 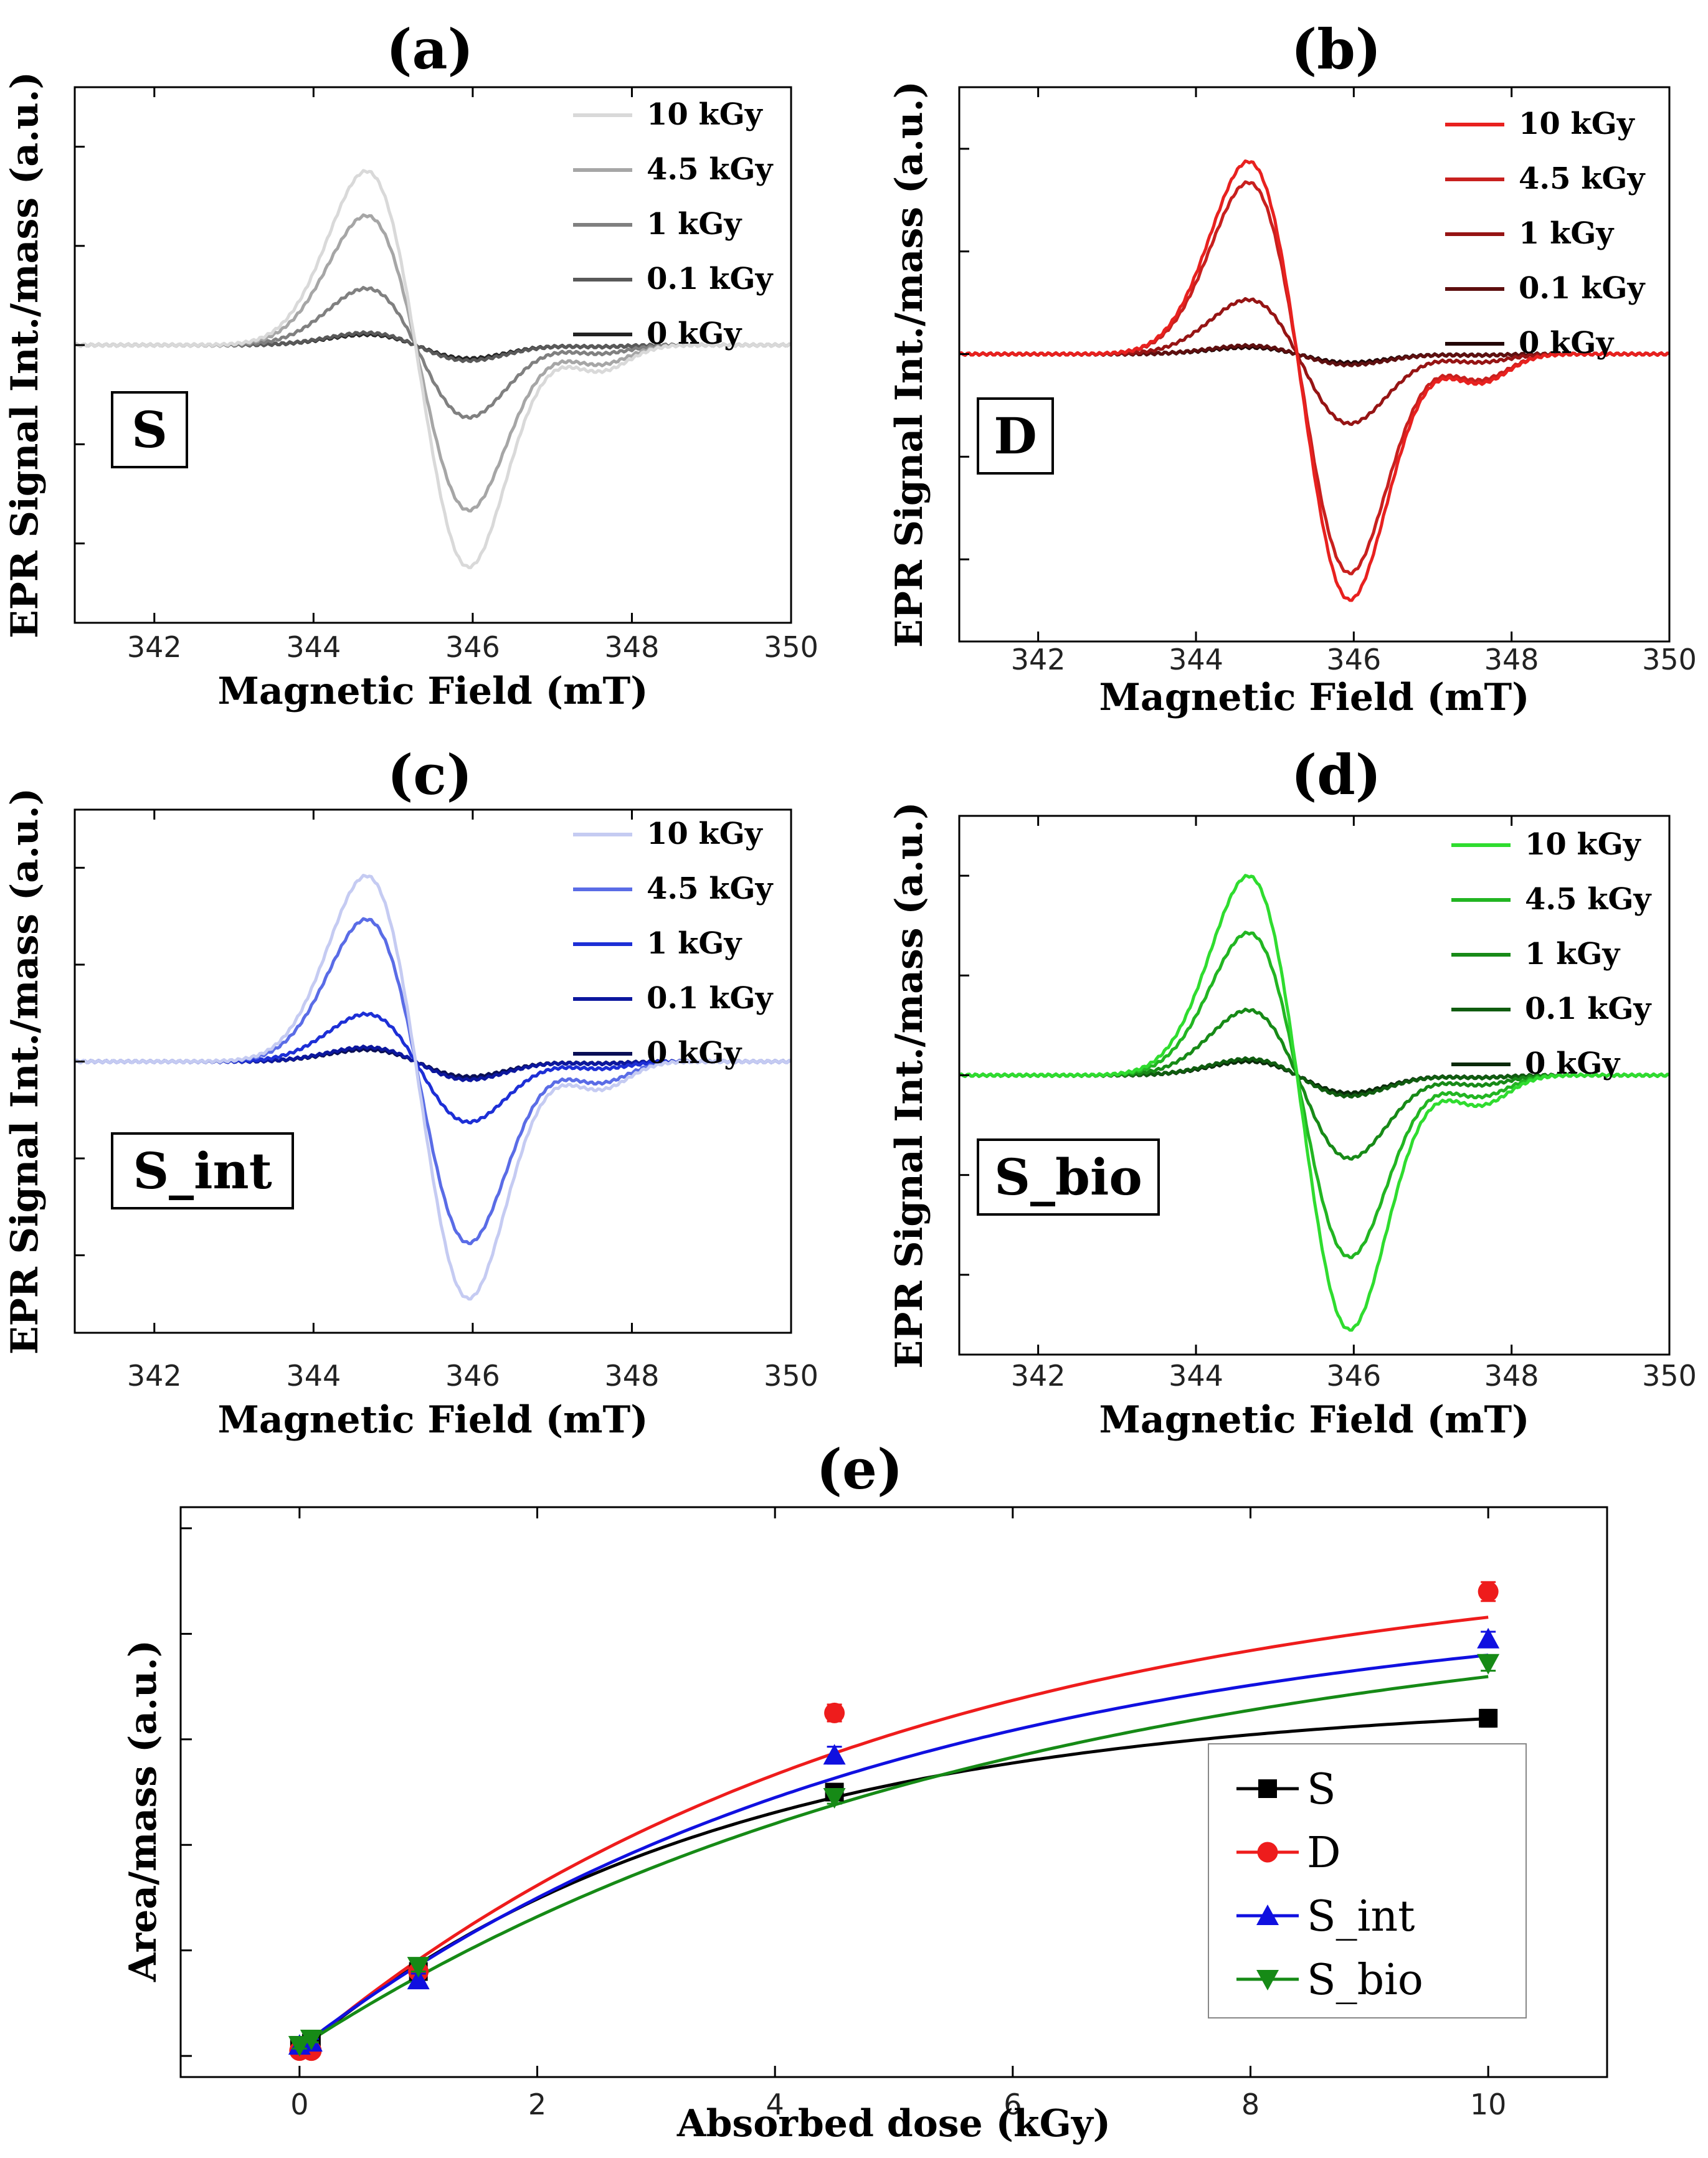 What do you see at coordinates (1012, 2104) in the screenshot?
I see `x-tick-label: 6` at bounding box center [1012, 2104].